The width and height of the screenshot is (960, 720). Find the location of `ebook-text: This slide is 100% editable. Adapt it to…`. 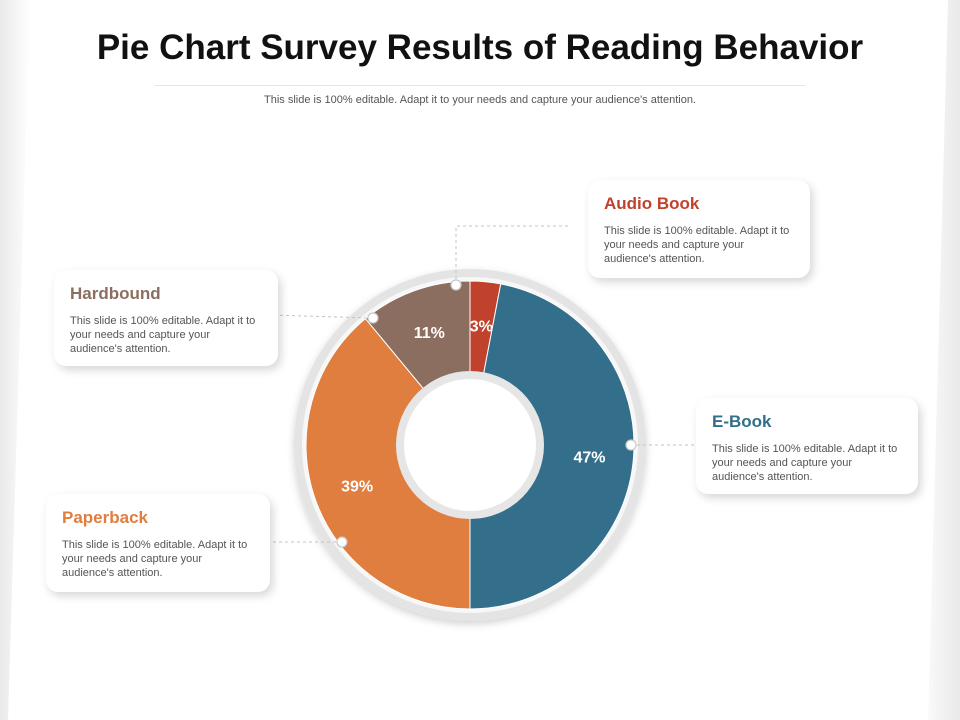

ebook-text: This slide is 100% editable. Adapt it to… is located at coordinates (805, 463).